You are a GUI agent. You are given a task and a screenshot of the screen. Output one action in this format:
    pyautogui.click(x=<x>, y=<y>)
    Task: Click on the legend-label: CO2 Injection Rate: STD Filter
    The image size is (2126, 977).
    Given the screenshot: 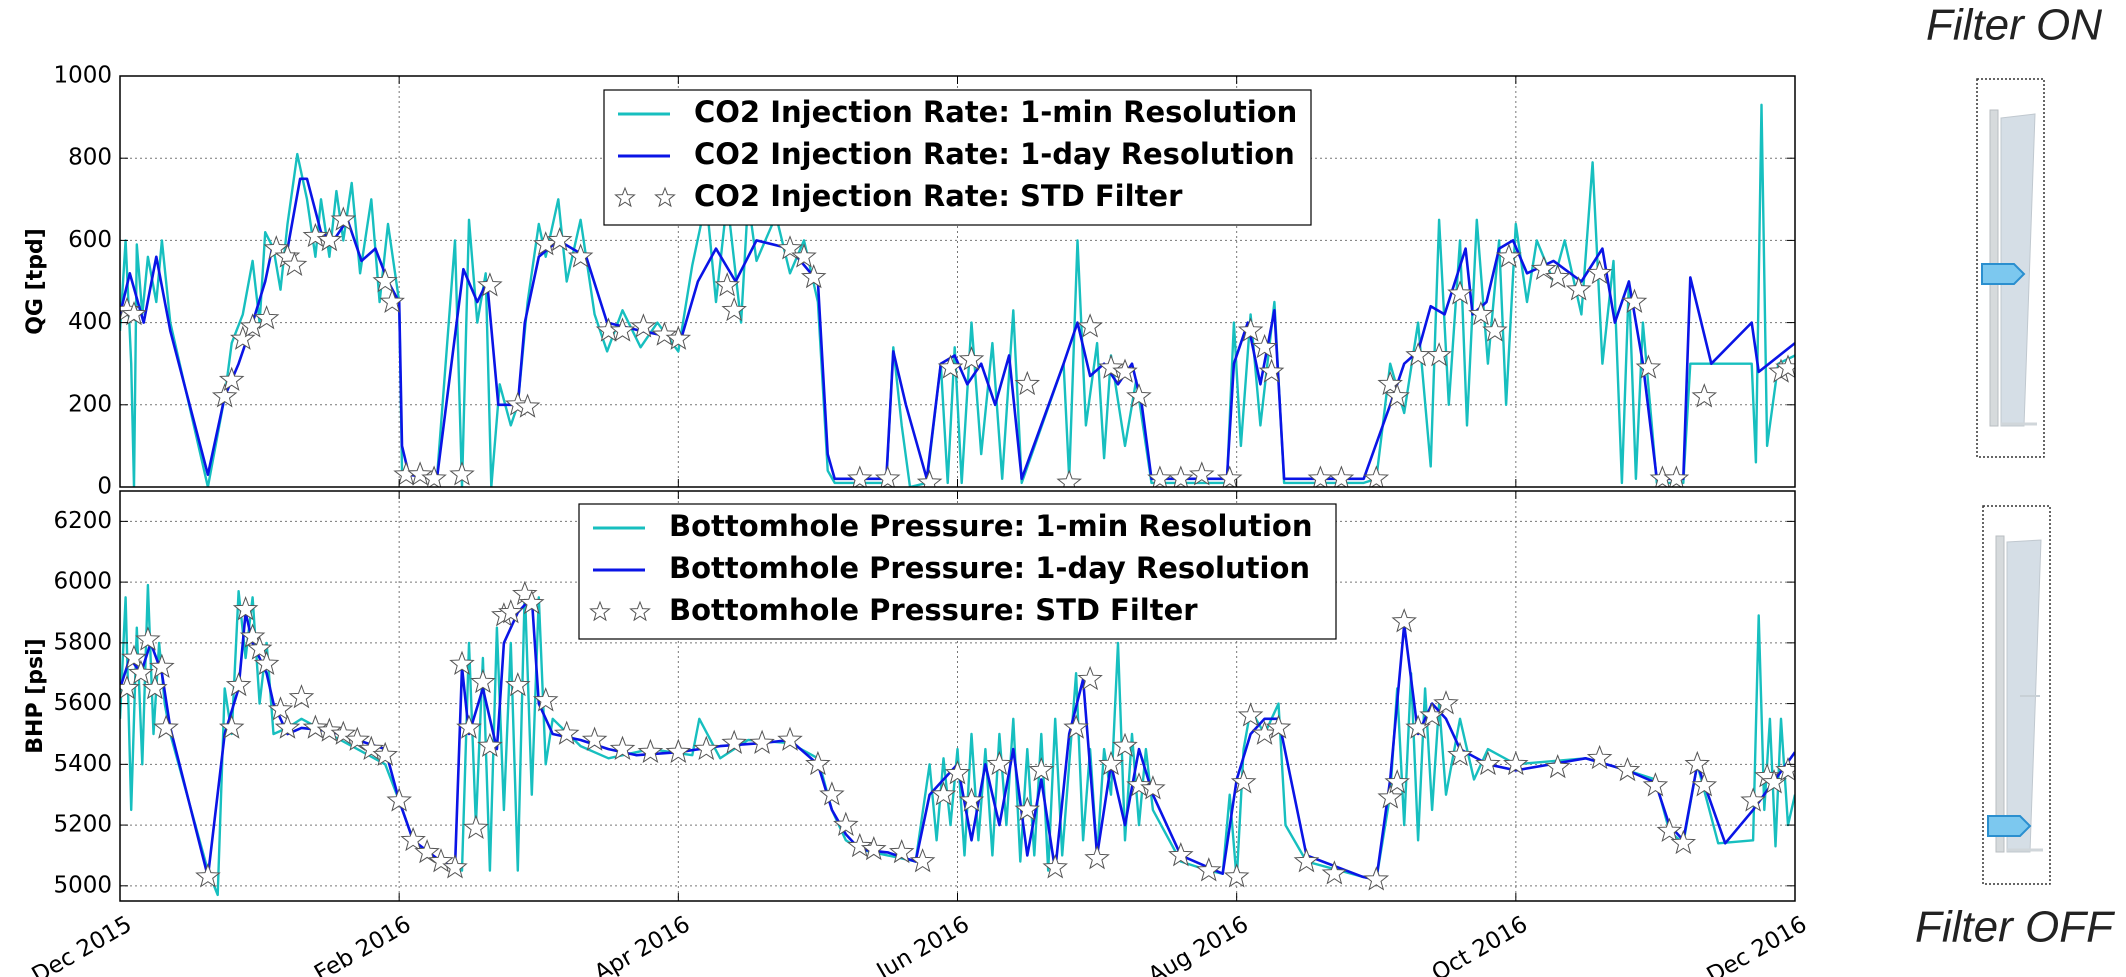 What is the action you would take?
    pyautogui.click(x=938, y=196)
    